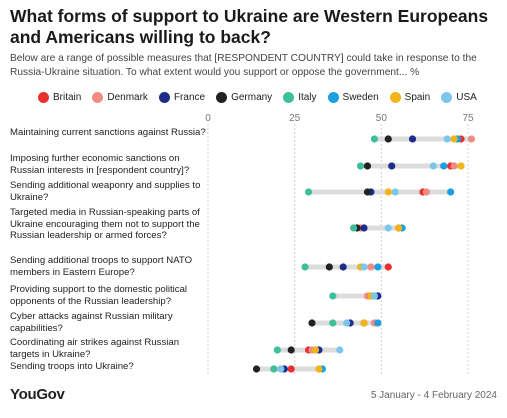  What do you see at coordinates (189, 97) in the screenshot?
I see `legend-label: France` at bounding box center [189, 97].